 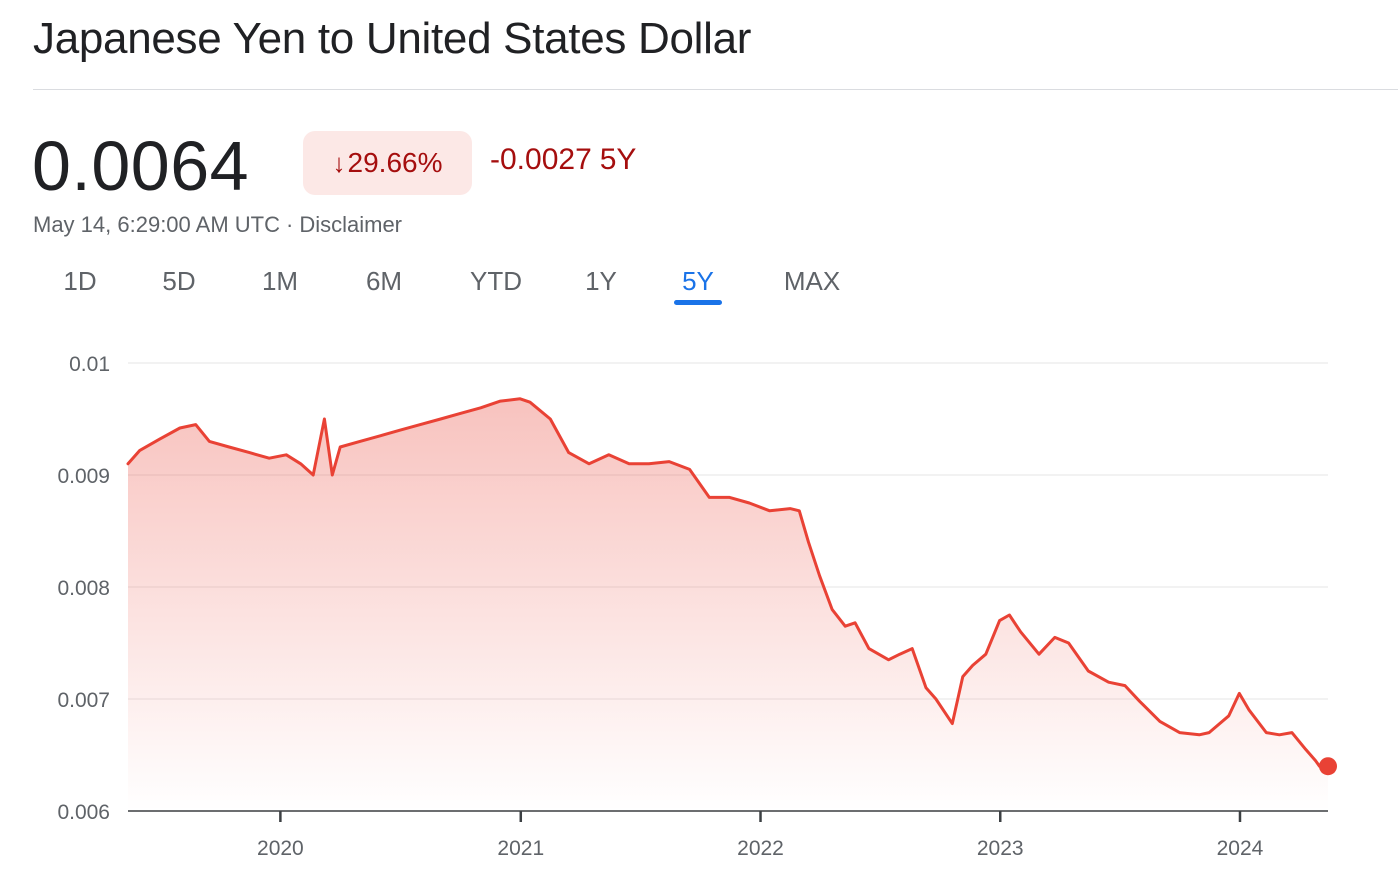 What do you see at coordinates (83, 812) in the screenshot?
I see `y-tick-label: 0.006` at bounding box center [83, 812].